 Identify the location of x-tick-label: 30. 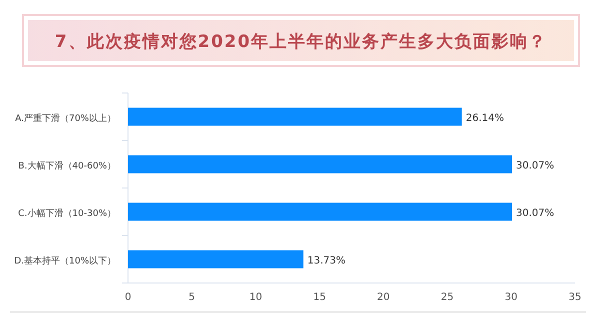
(511, 297).